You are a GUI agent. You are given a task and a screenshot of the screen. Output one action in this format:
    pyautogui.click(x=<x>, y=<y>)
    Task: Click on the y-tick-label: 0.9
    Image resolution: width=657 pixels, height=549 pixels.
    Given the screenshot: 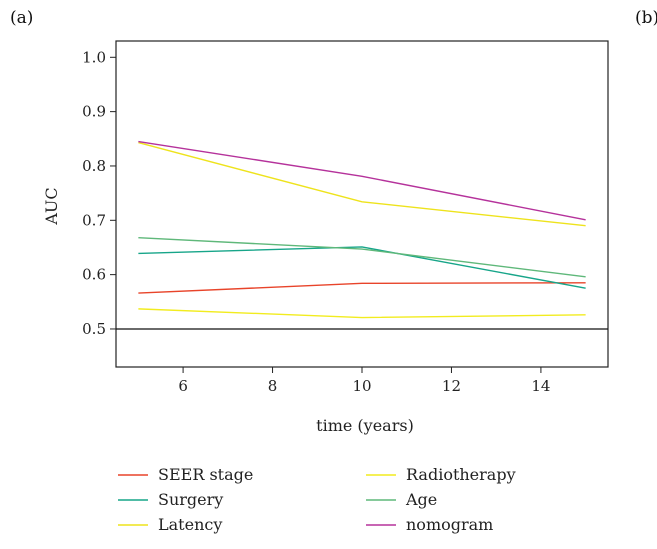 What is the action you would take?
    pyautogui.click(x=94, y=112)
    